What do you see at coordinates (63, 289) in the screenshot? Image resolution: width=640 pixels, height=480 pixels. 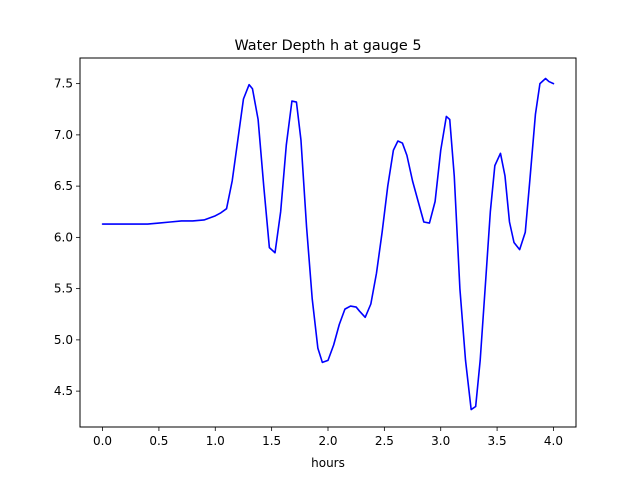 I see `y-tick-label: 5.5` at bounding box center [63, 289].